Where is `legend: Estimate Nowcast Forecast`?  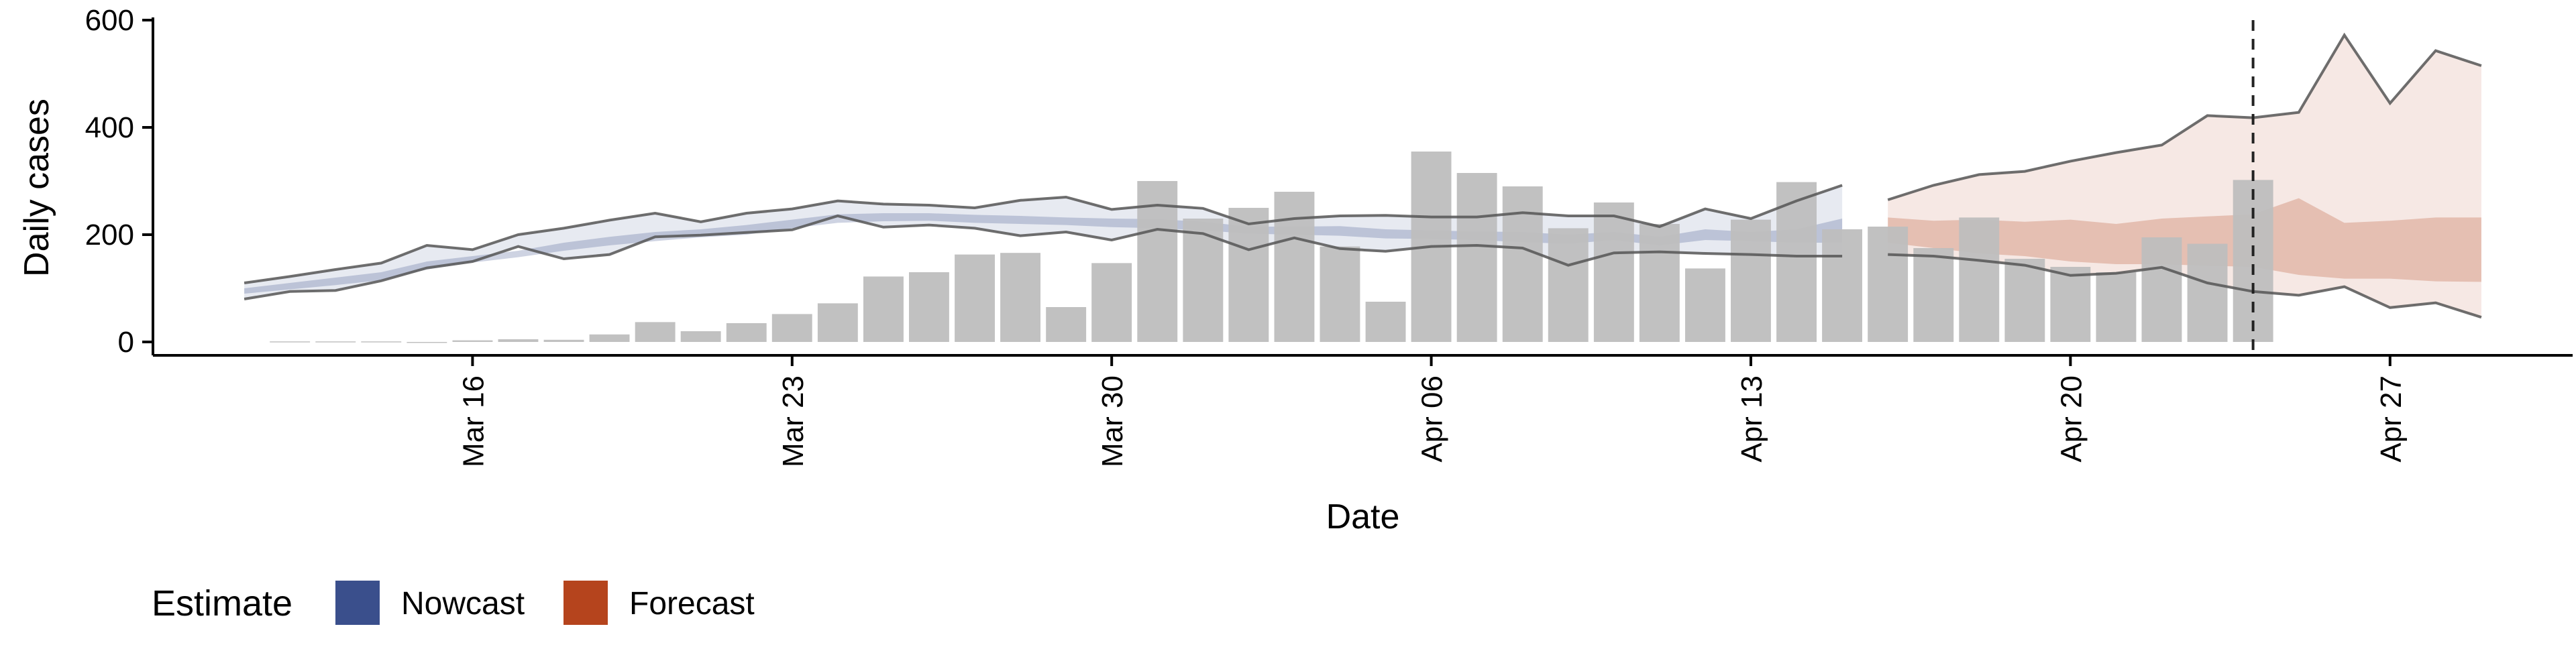
legend: Estimate Nowcast Forecast is located at coordinates (453, 603).